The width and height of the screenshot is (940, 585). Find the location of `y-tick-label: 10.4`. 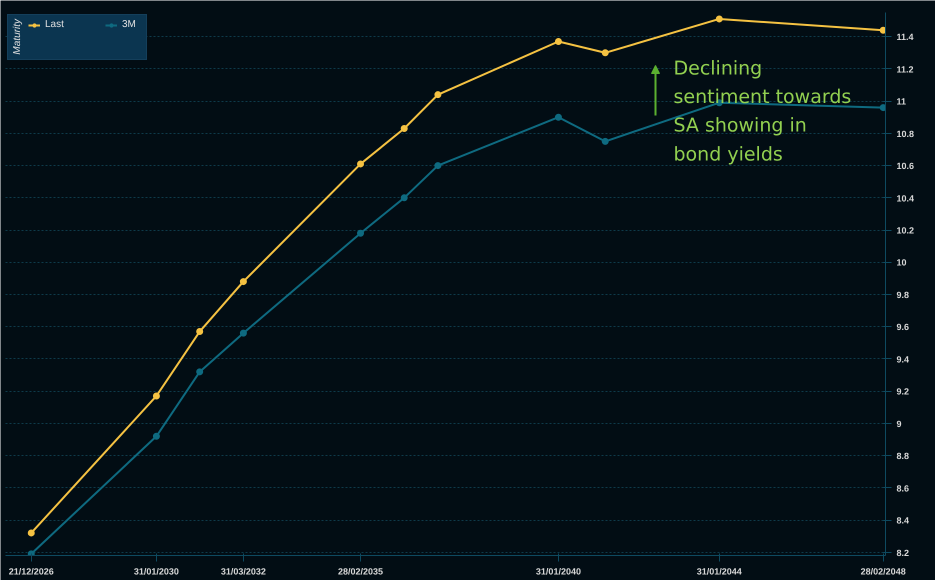

y-tick-label: 10.4 is located at coordinates (905, 198).